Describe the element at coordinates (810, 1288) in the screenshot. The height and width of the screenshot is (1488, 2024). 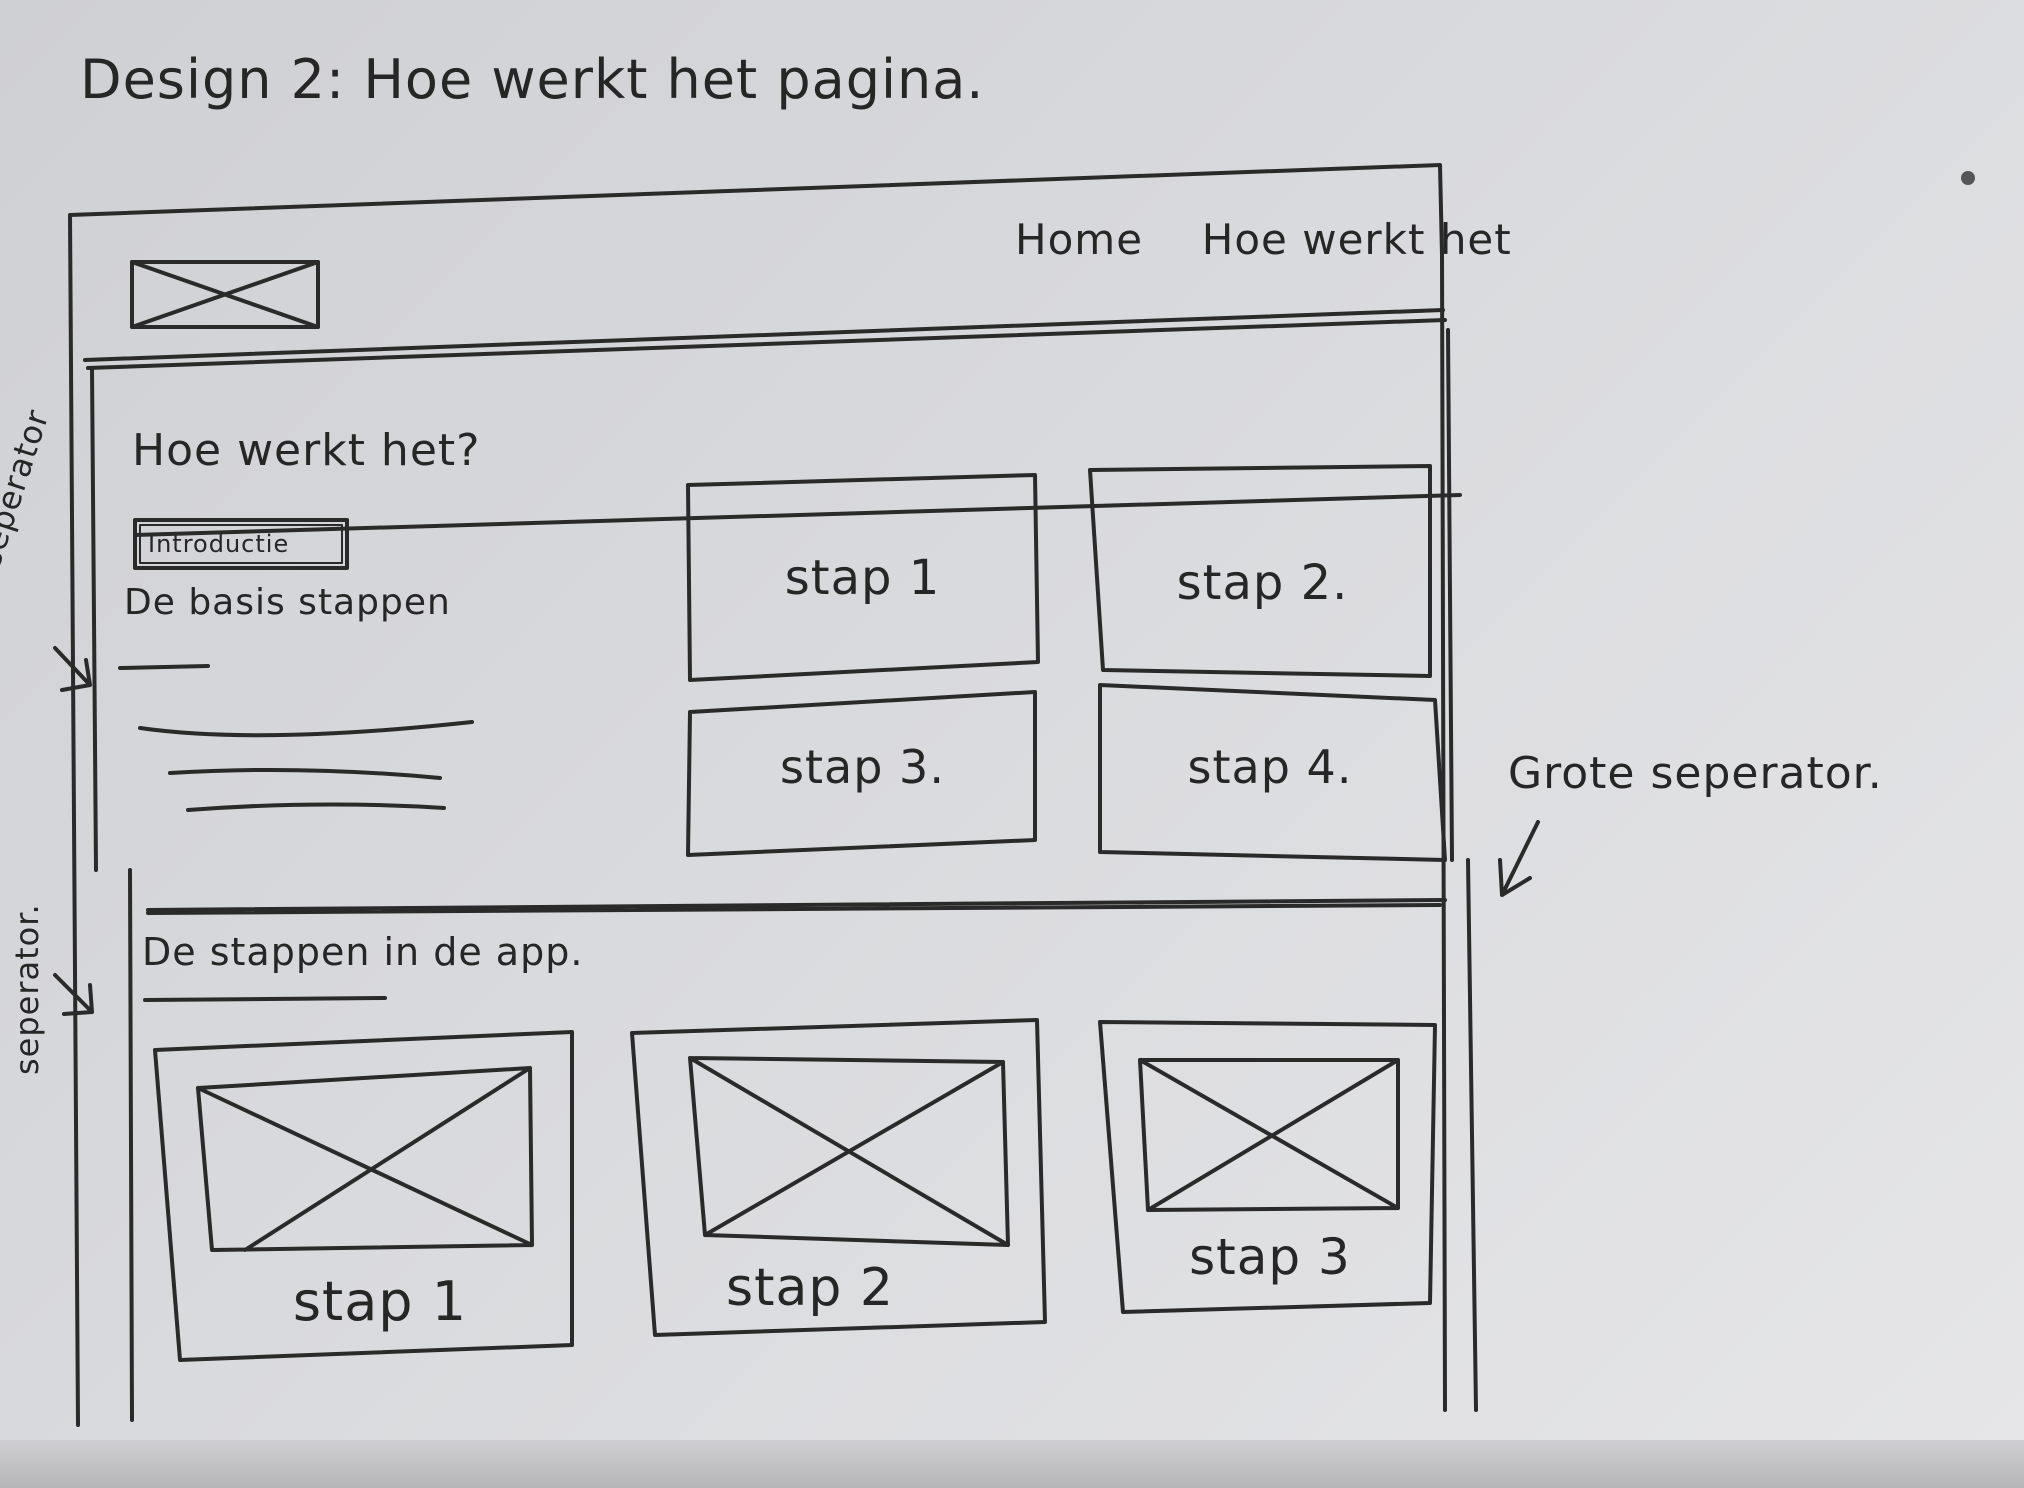
I see `app-card-label-2: stap 2` at that location.